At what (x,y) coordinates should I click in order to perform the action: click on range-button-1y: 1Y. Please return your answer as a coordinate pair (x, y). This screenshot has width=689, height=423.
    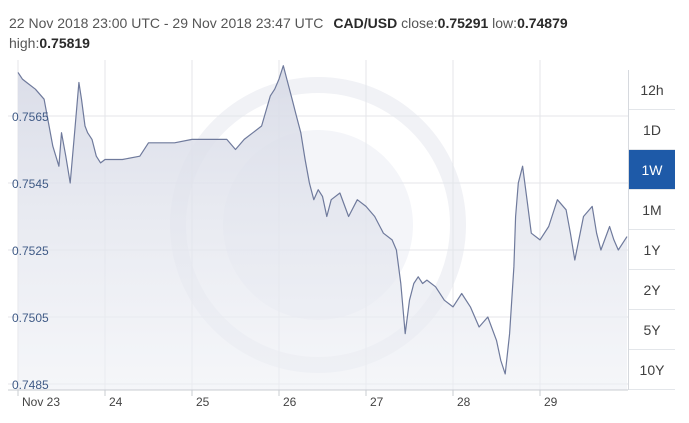
    Looking at the image, I should click on (652, 250).